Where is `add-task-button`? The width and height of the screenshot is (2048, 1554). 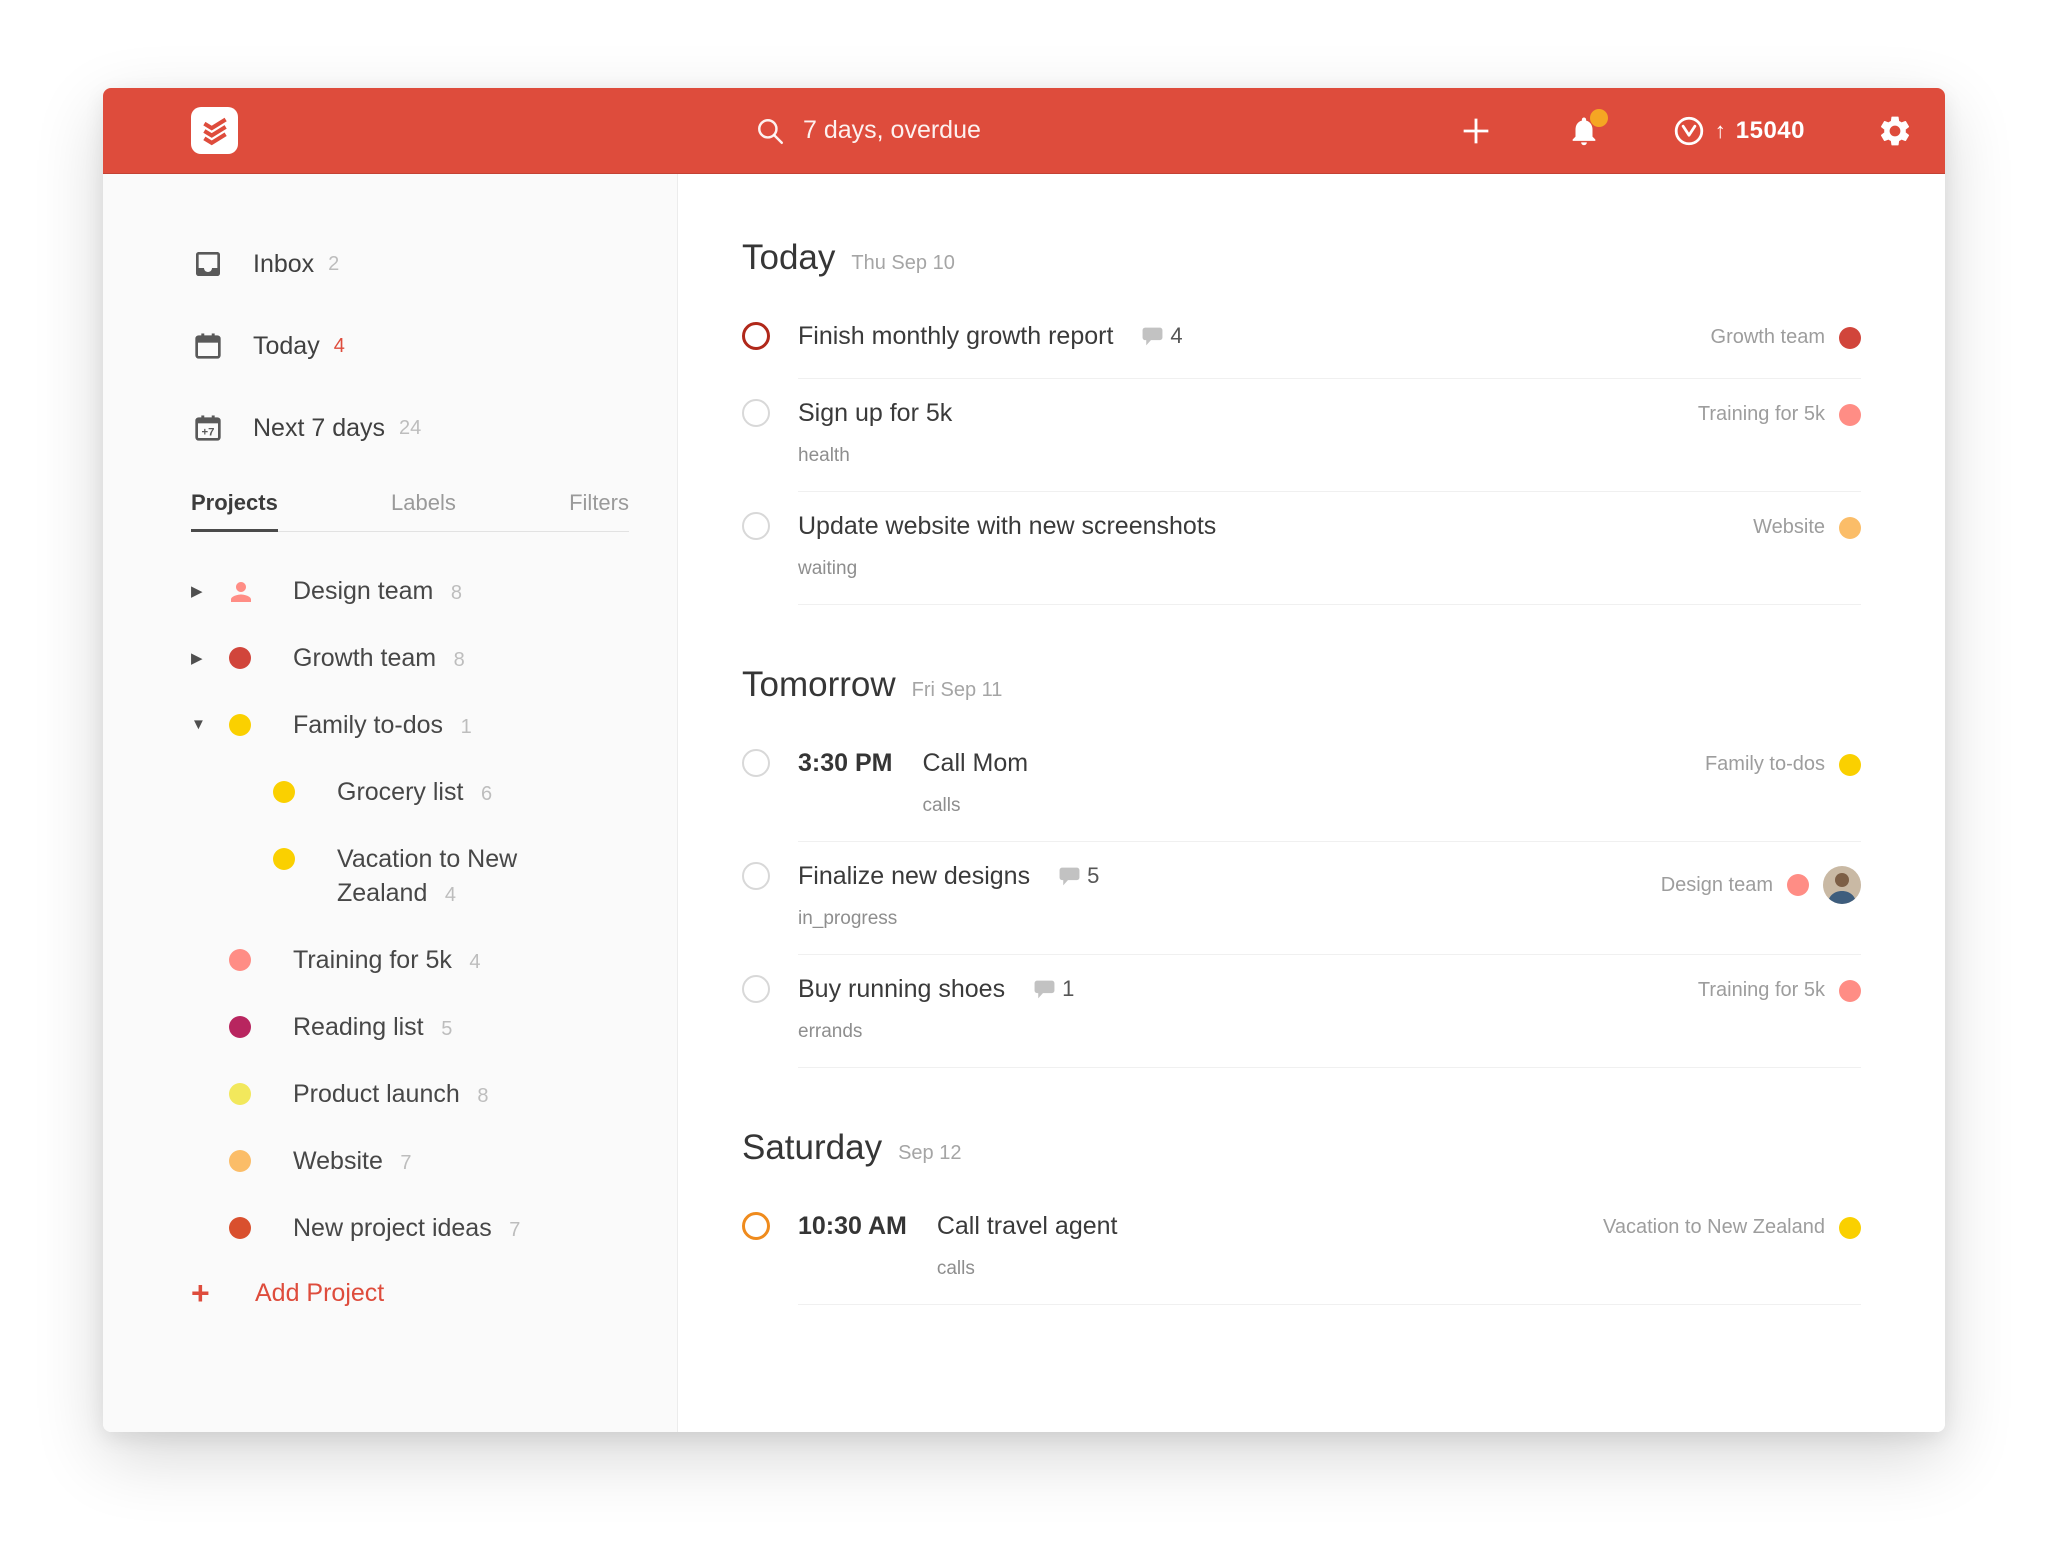
add-task-button is located at coordinates (1476, 131).